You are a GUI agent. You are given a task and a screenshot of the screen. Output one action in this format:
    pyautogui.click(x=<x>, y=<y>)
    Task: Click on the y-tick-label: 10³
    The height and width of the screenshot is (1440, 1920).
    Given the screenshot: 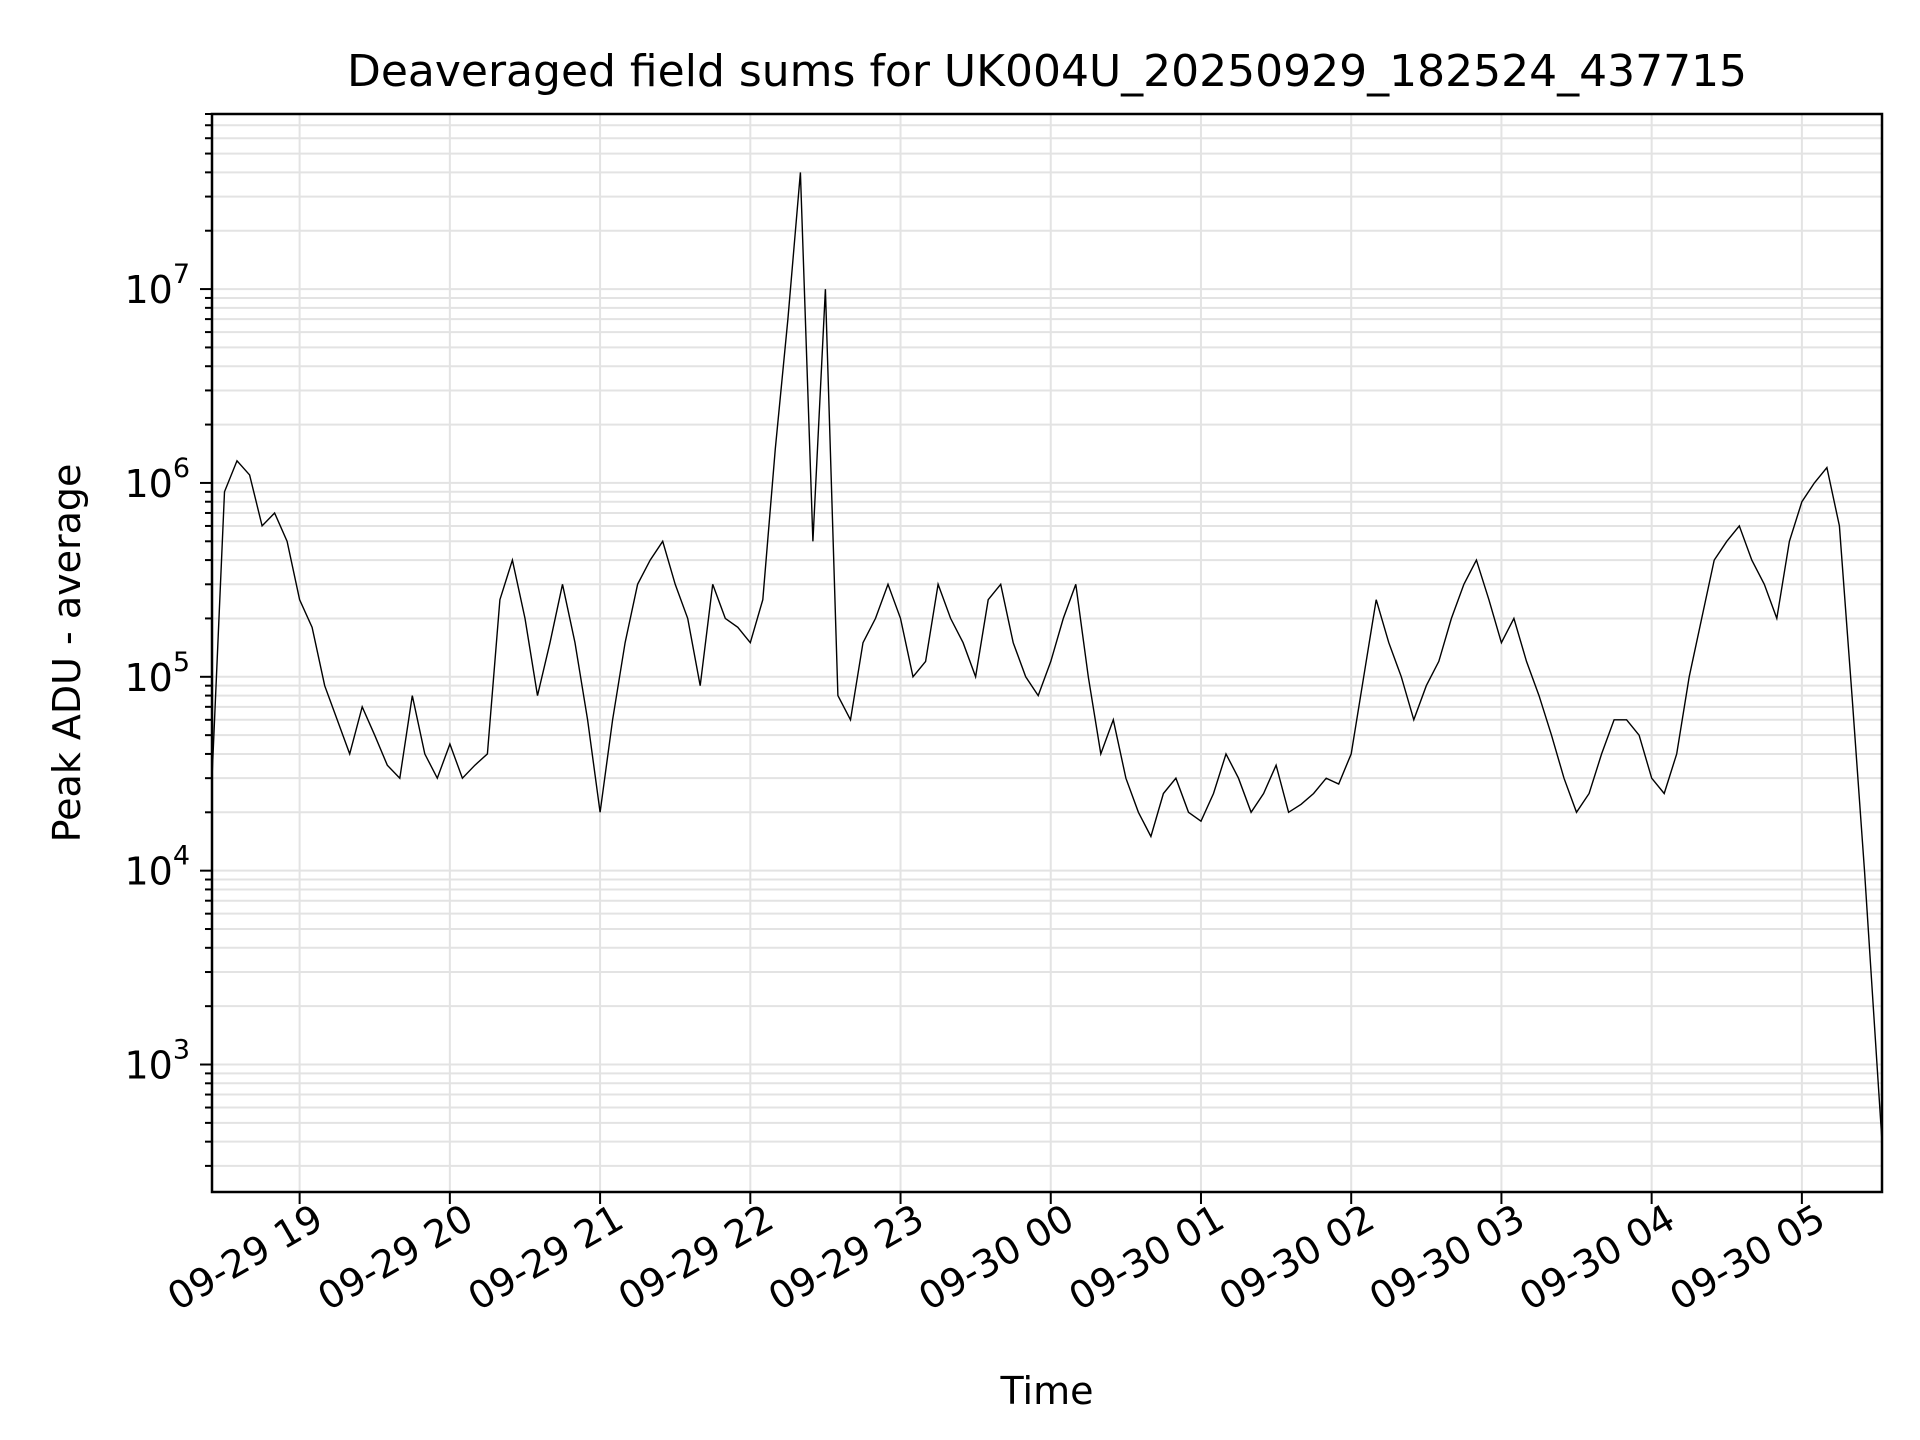 What is the action you would take?
    pyautogui.click(x=157, y=1061)
    